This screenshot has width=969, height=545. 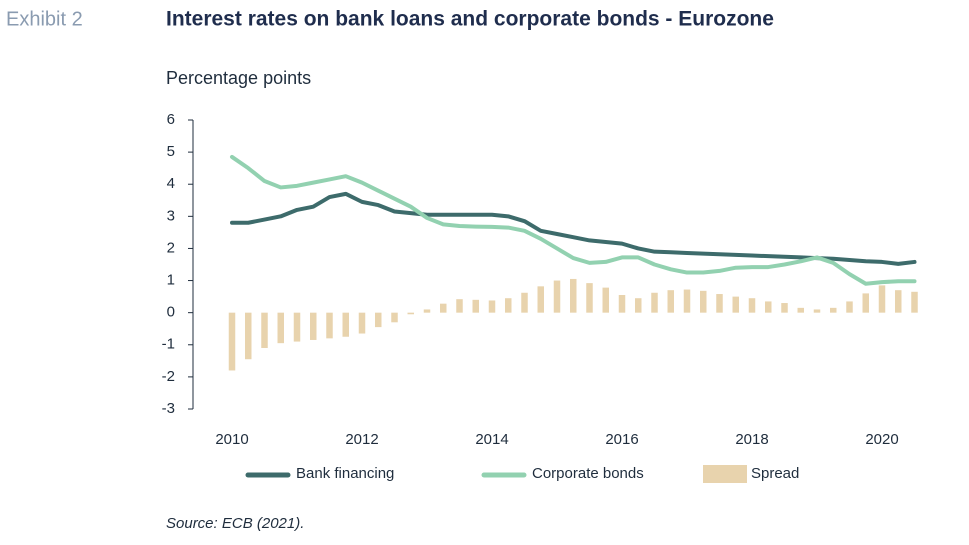 I want to click on legend-swatch, so click(x=725, y=474).